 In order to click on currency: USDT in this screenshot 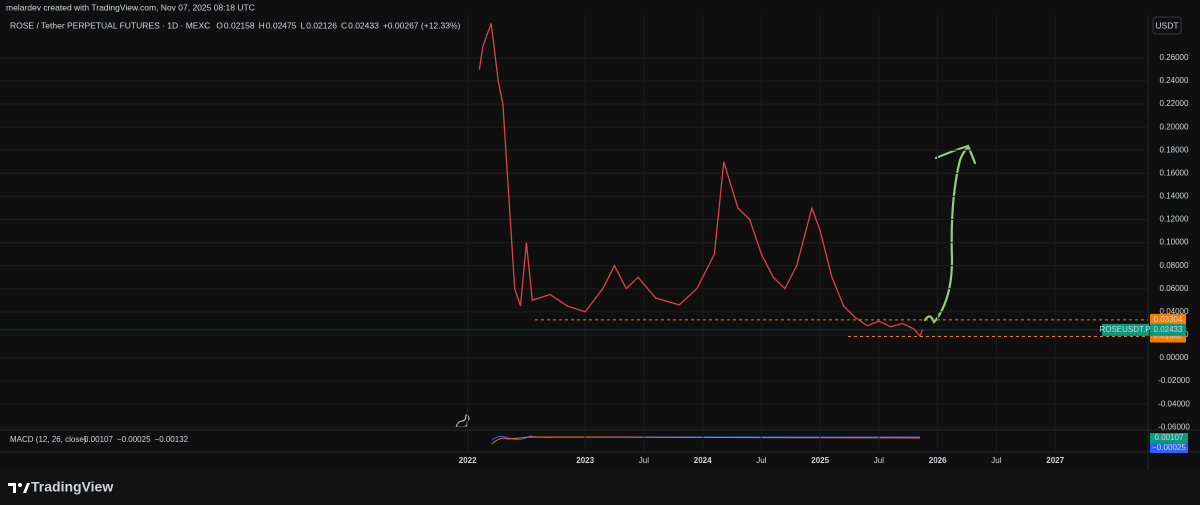, I will do `click(1166, 25)`.